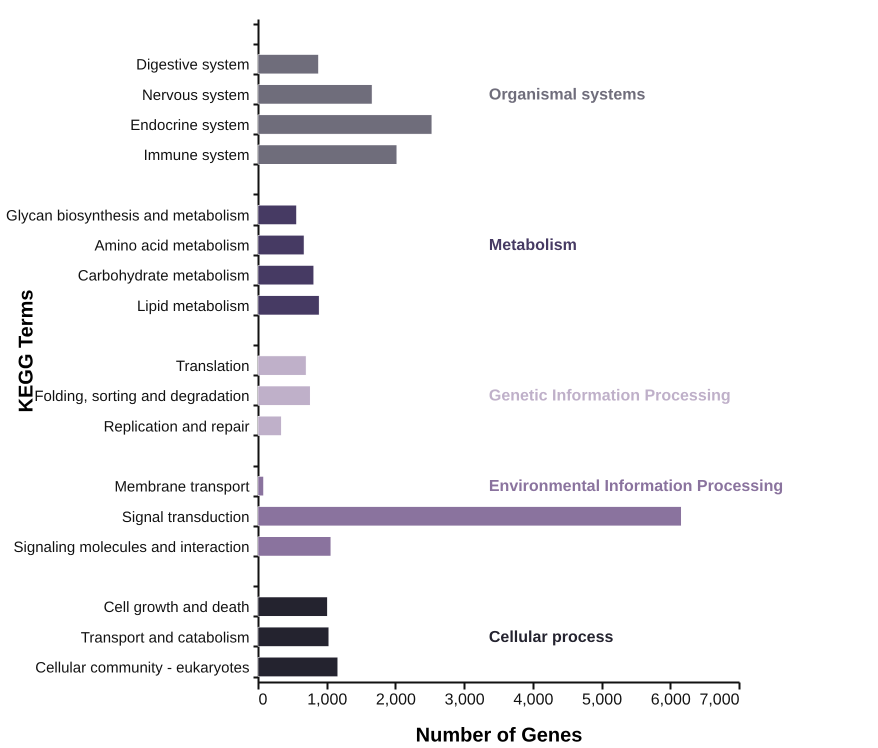  What do you see at coordinates (128, 215) in the screenshot?
I see `y-tick-label: Glycan biosynthesis and metabolism` at bounding box center [128, 215].